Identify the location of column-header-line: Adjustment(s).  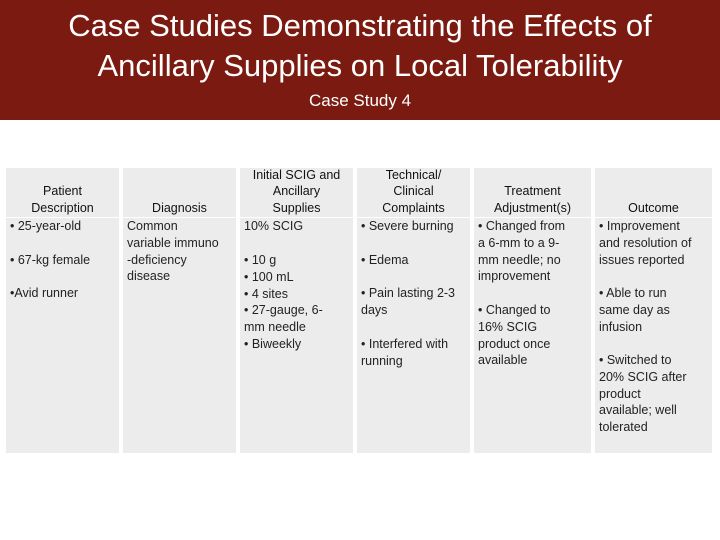
(532, 208).